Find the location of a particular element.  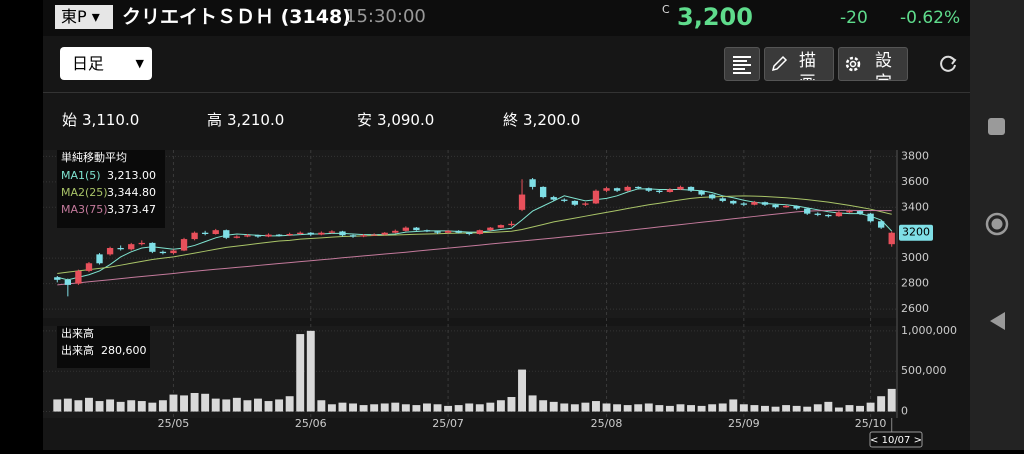

nav-bar is located at coordinates (997, 225).